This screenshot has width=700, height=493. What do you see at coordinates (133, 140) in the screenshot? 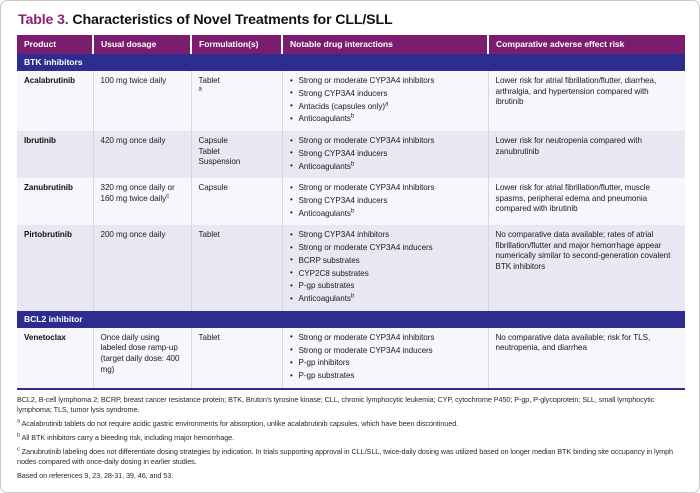
I see `usual-dosage-text: 420 mg once daily` at bounding box center [133, 140].